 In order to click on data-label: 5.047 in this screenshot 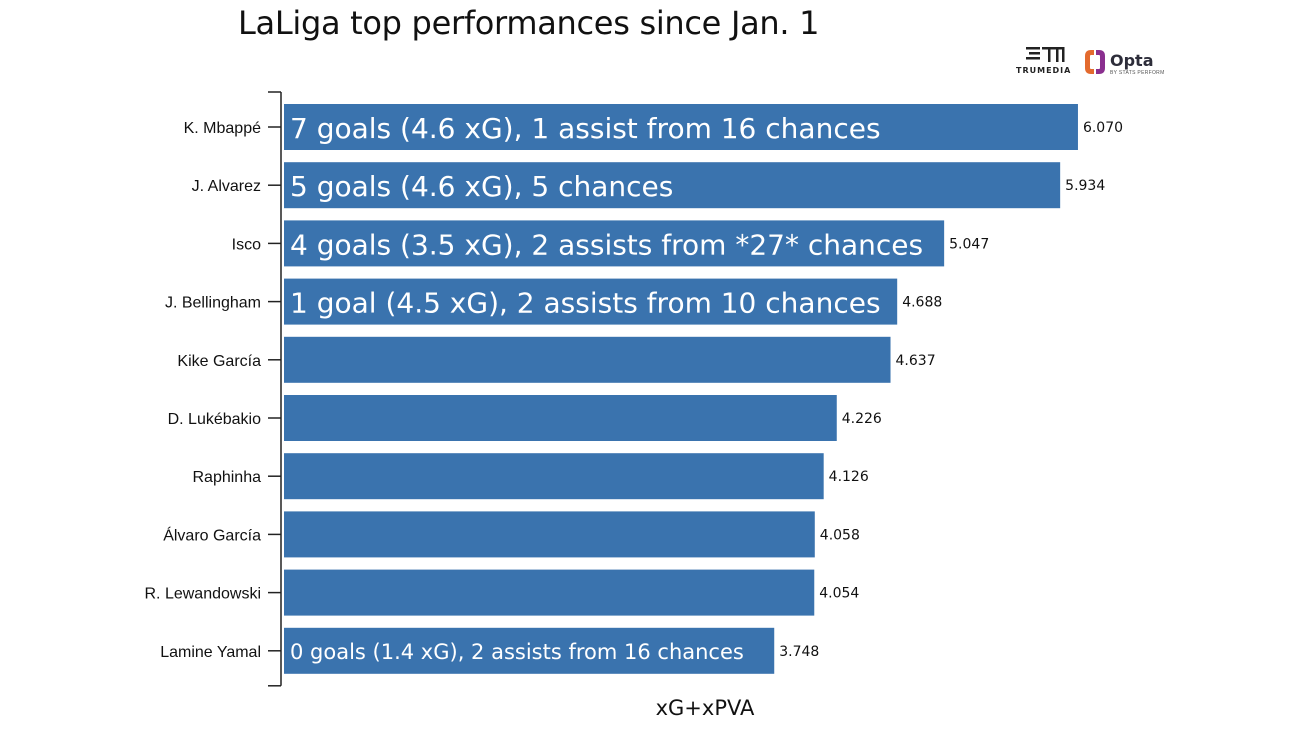, I will do `click(969, 244)`.